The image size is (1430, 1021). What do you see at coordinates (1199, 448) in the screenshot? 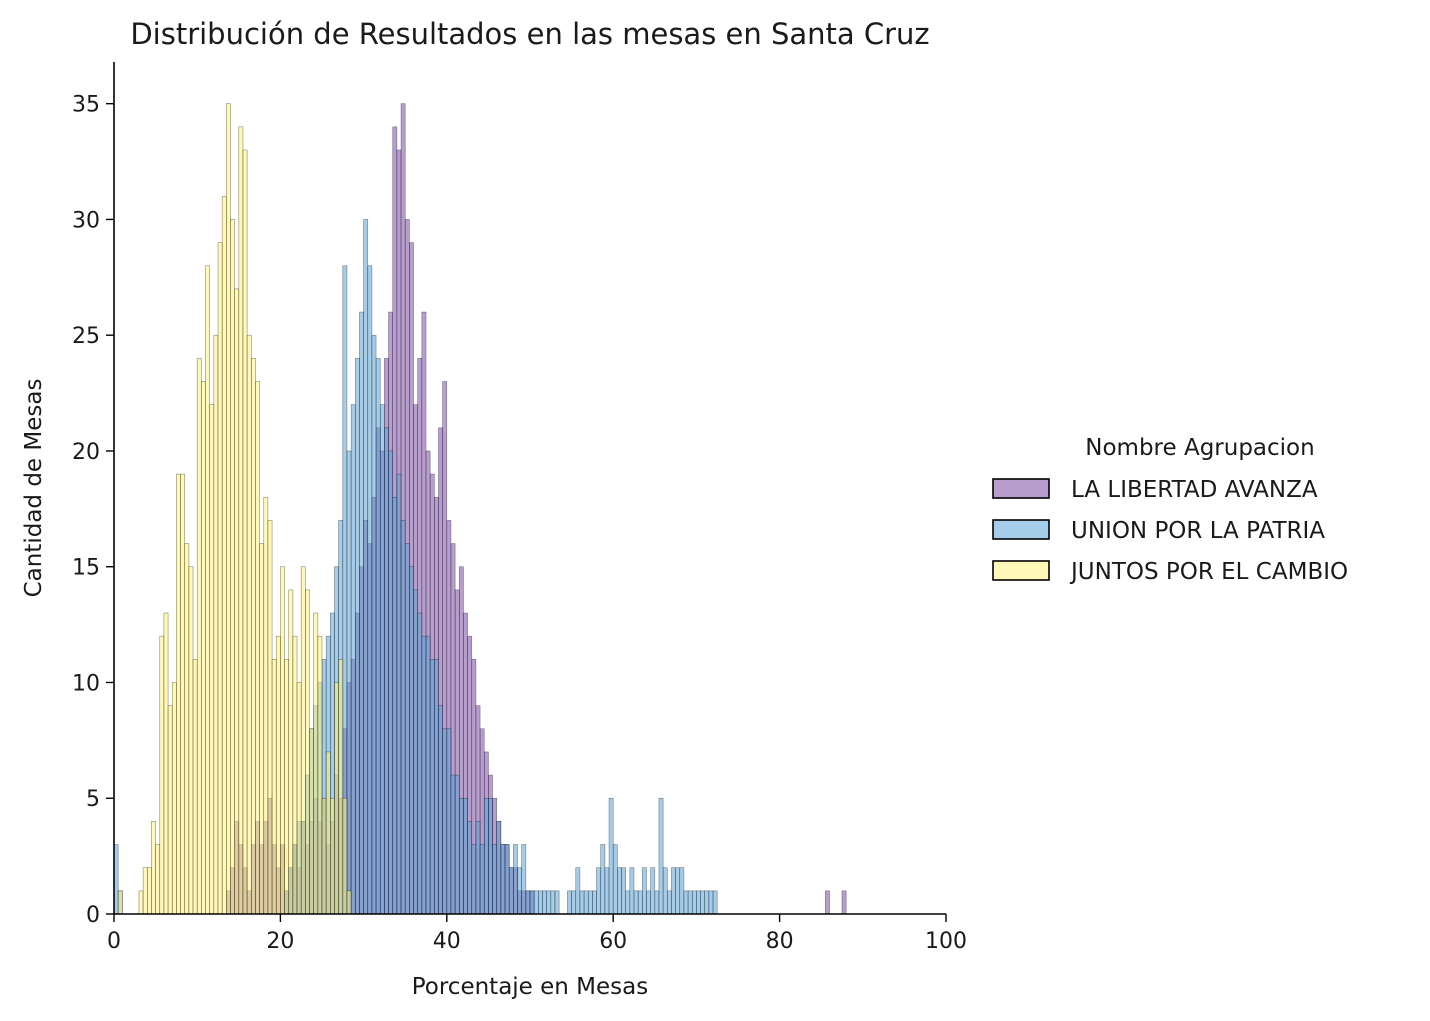
I see `legend-title: Nombre Agrupacion` at bounding box center [1199, 448].